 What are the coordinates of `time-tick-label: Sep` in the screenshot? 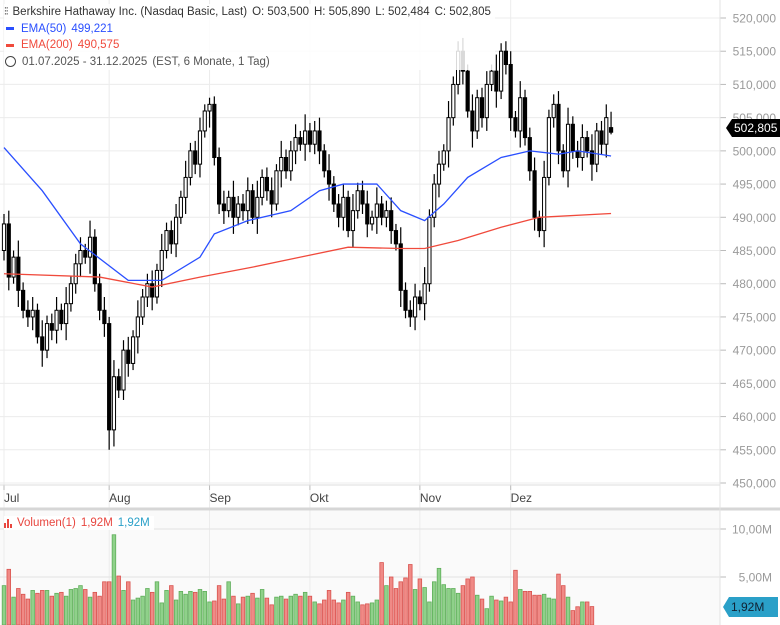 It's located at (221, 498).